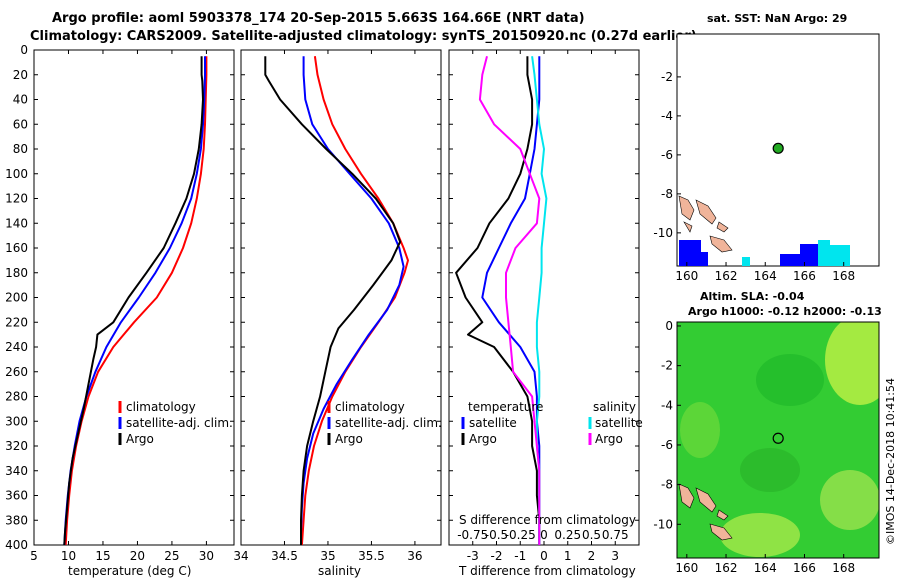  Describe the element at coordinates (388, 423) in the screenshot. I see `legend-sal-satadj-label: satellite-adj. clim.` at that location.